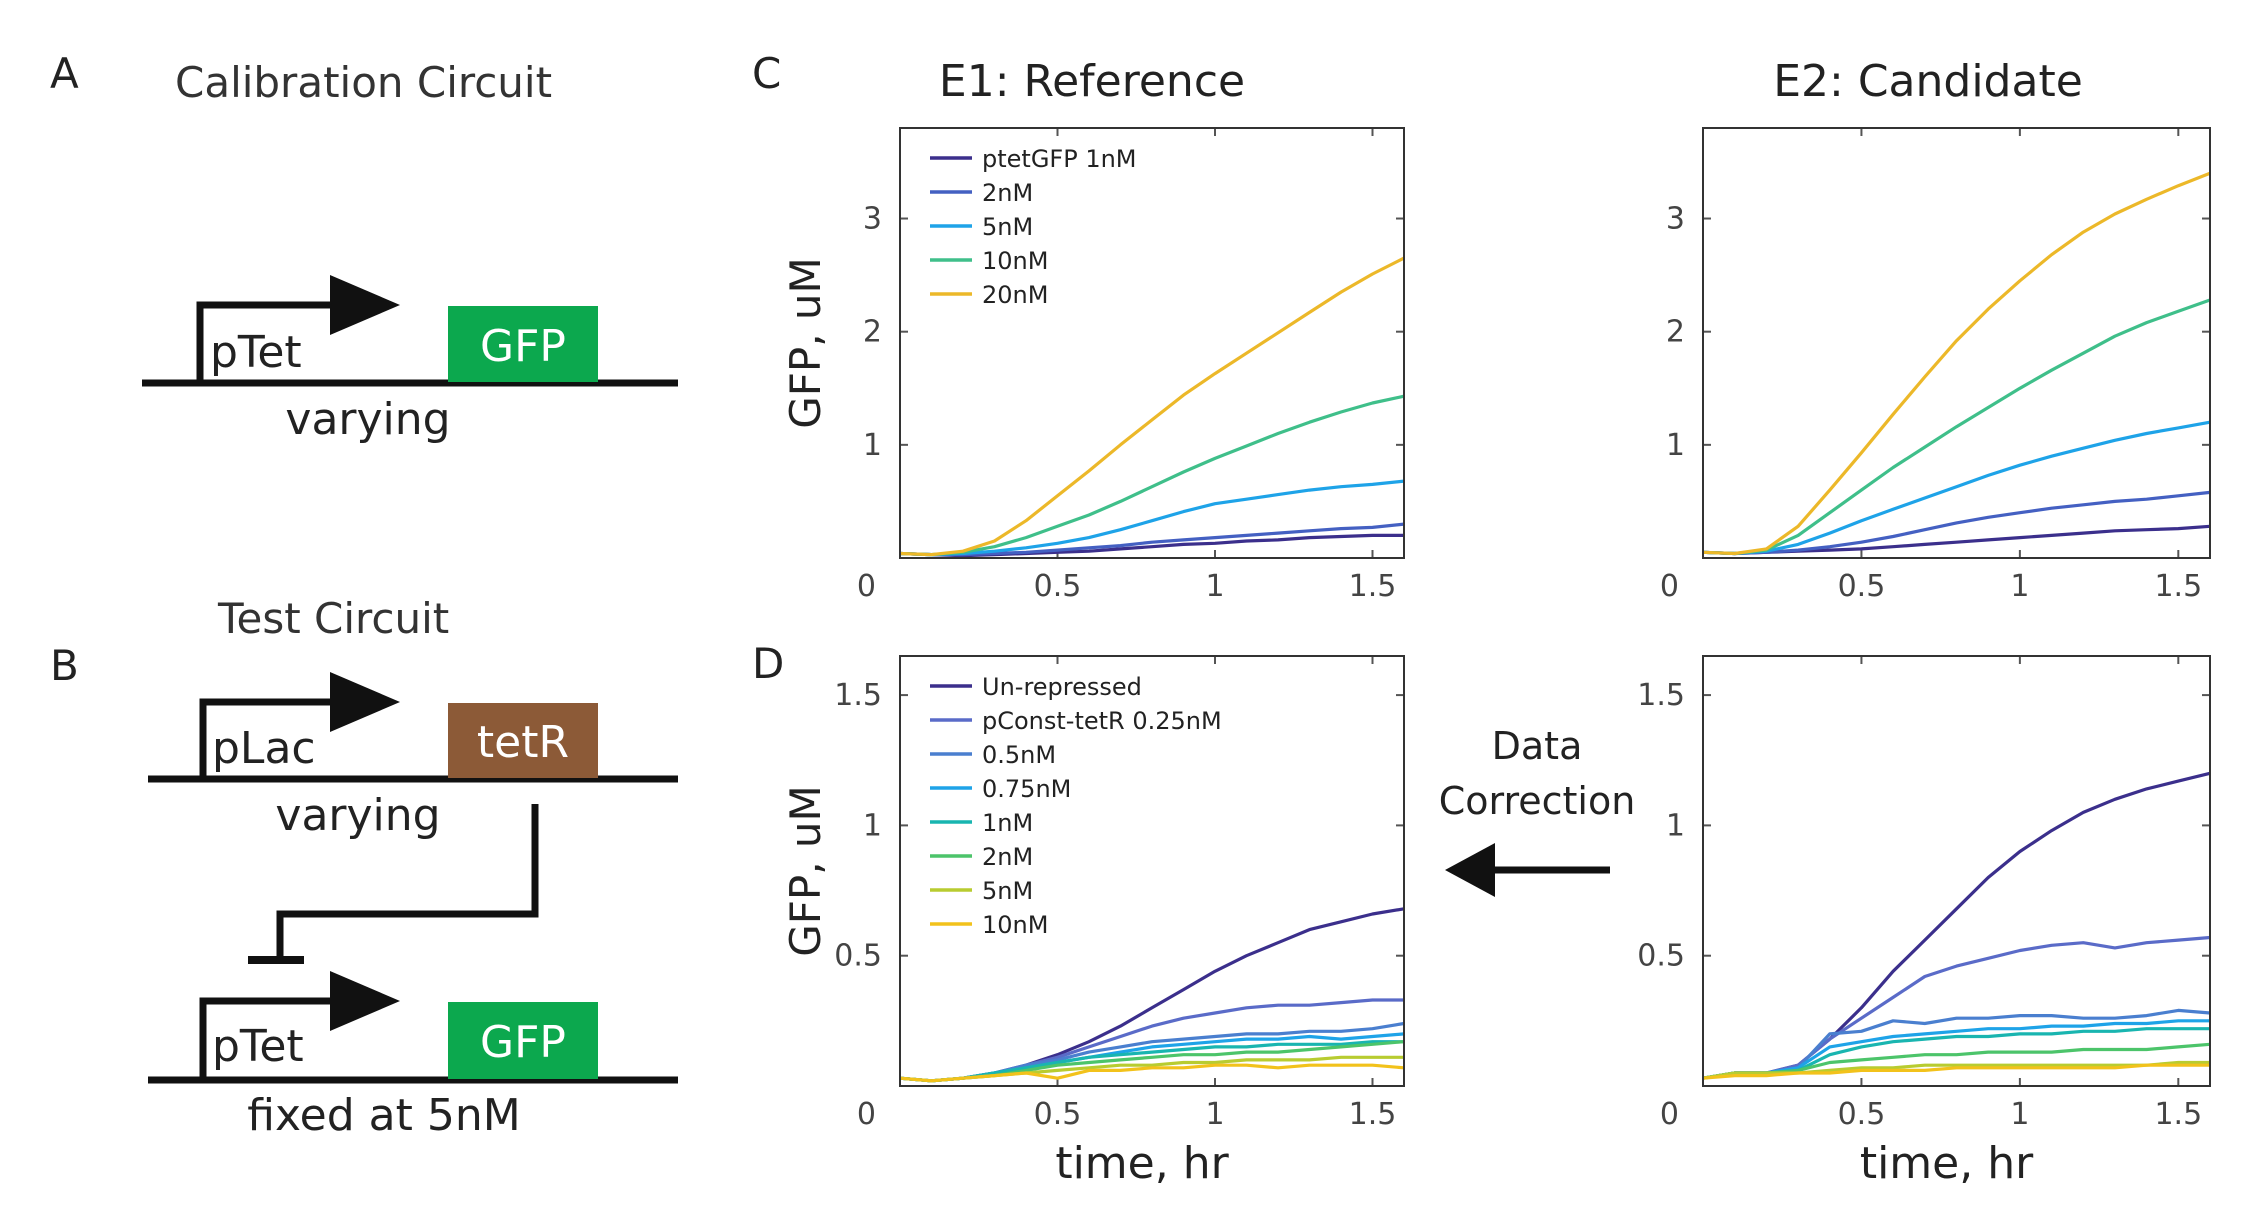 Image resolution: width=2258 pixels, height=1220 pixels. What do you see at coordinates (1062, 687) in the screenshot?
I see `legend-entry: Un-repressed` at bounding box center [1062, 687].